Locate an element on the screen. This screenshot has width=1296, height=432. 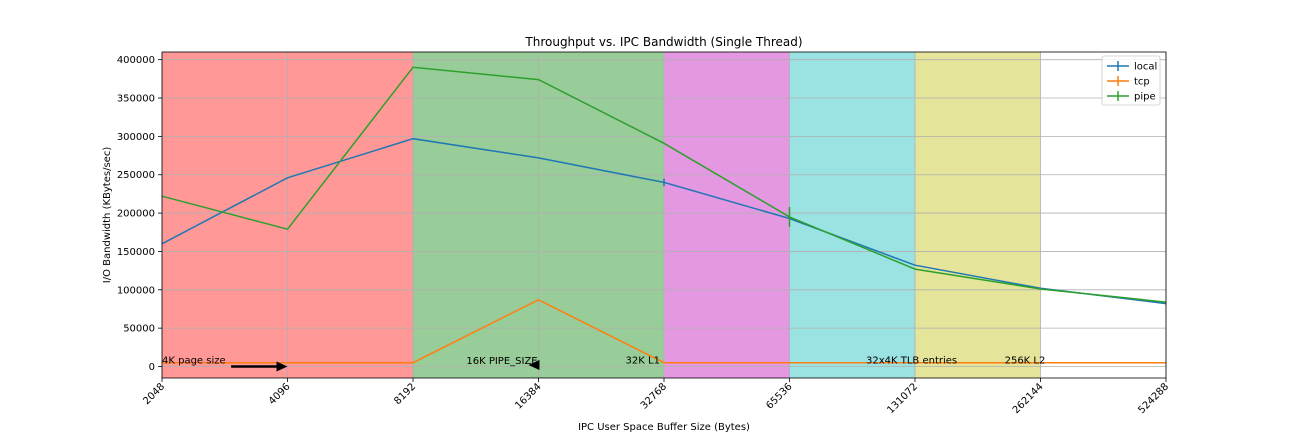
x-tick-label-5: 65536 is located at coordinates (779, 396).